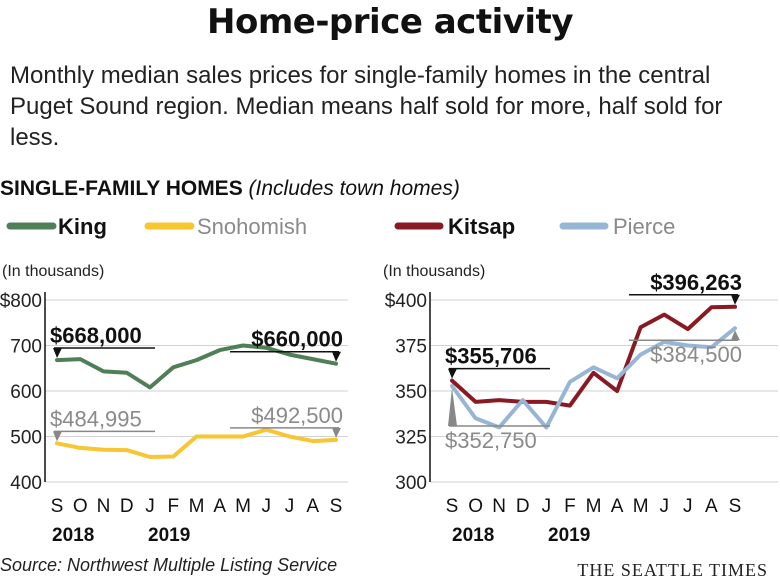  Describe the element at coordinates (593, 356) in the screenshot. I see `series-line-kitsap` at that location.